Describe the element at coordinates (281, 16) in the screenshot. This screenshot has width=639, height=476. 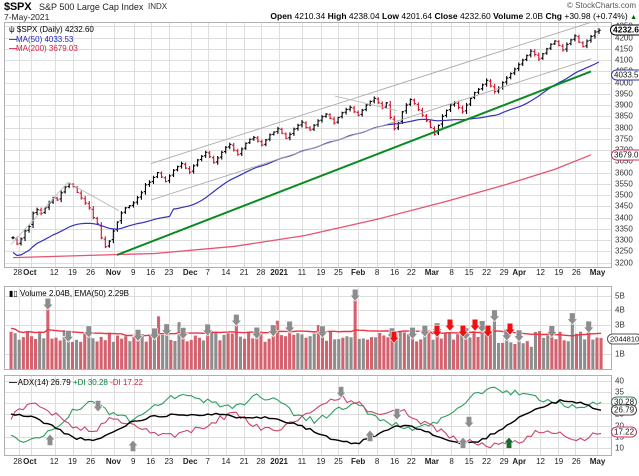
I see `open-label: Open` at that location.